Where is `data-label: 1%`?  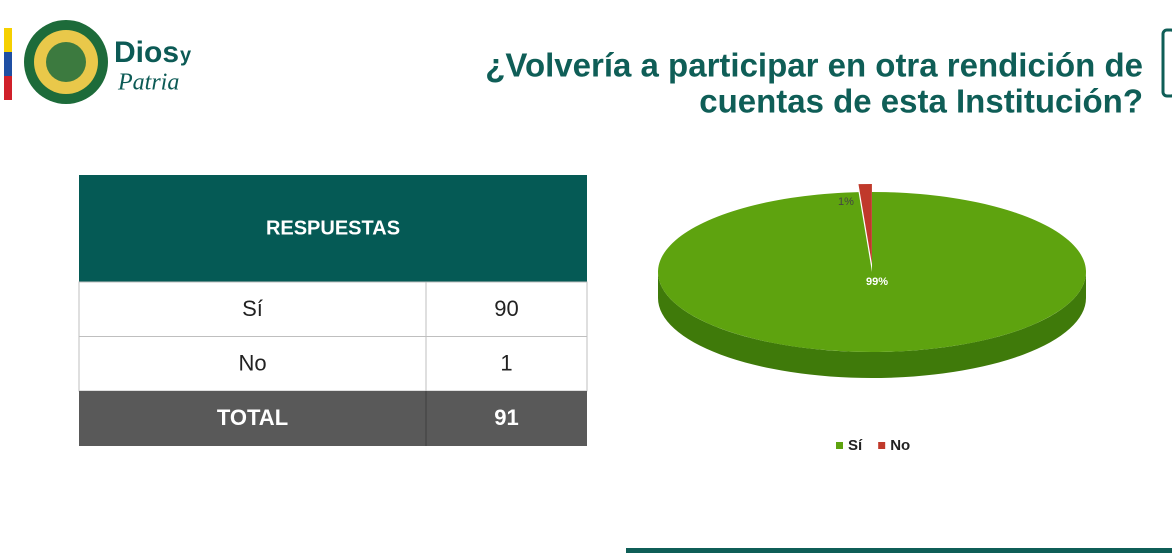 data-label: 1% is located at coordinates (846, 202).